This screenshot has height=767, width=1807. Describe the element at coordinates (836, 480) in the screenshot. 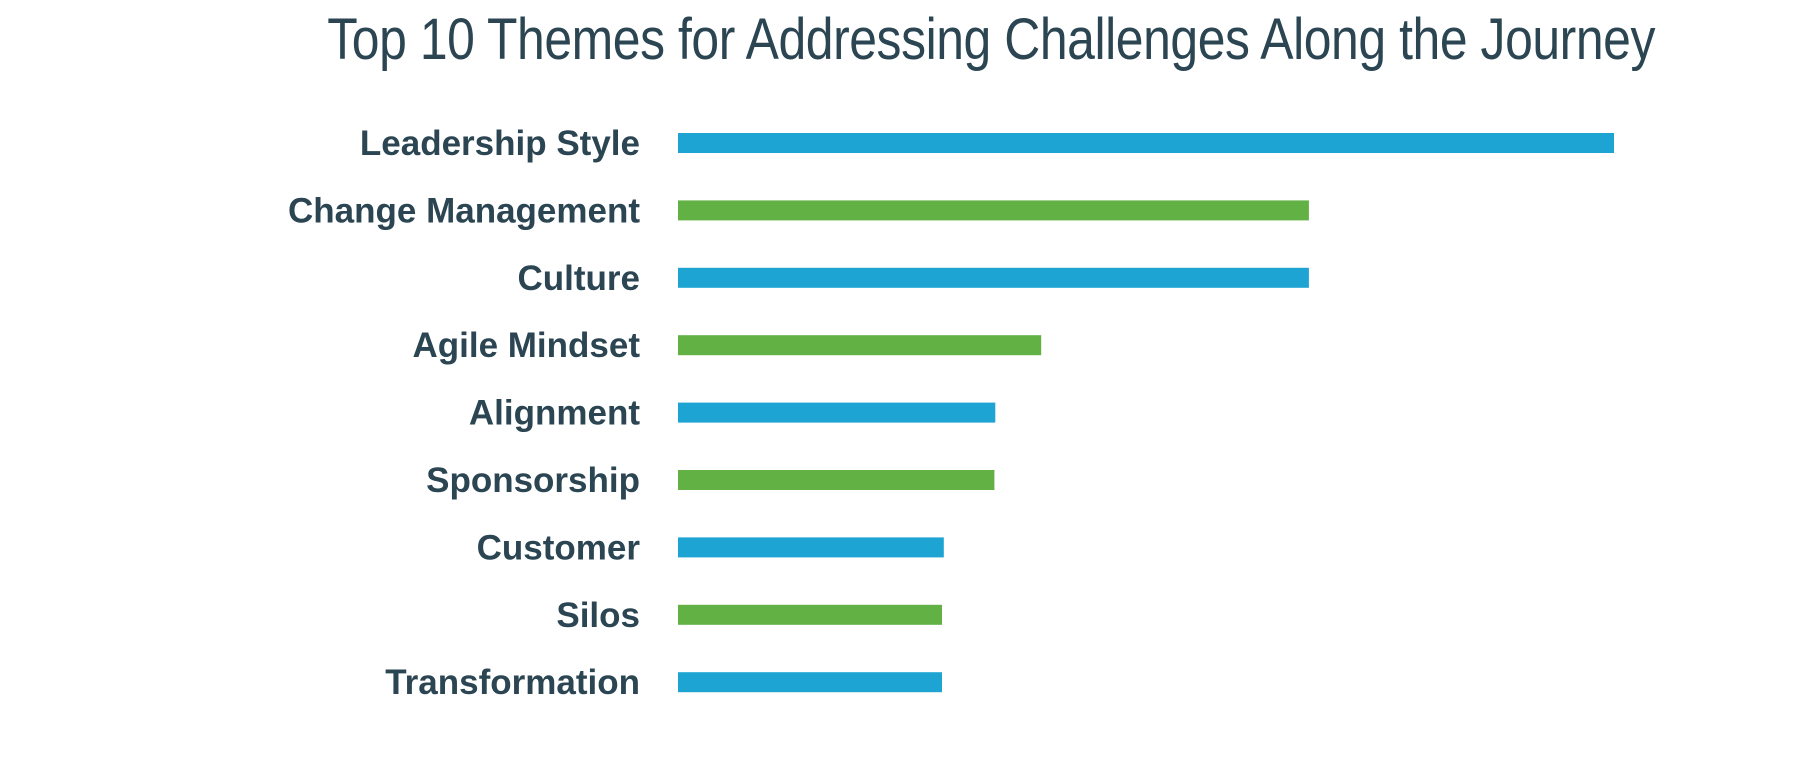

I see `bar-sponsorship` at that location.